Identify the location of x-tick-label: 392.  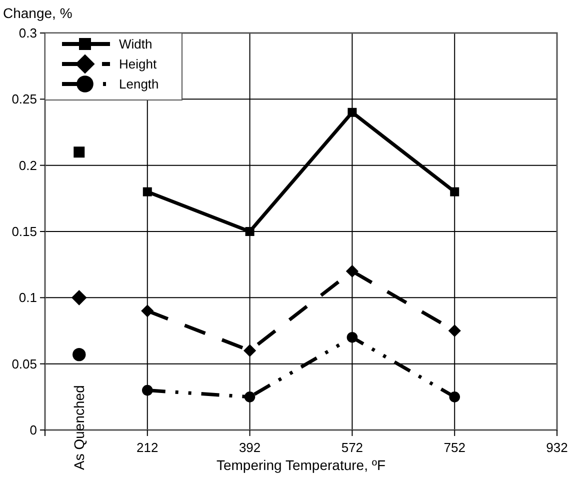
(249, 447).